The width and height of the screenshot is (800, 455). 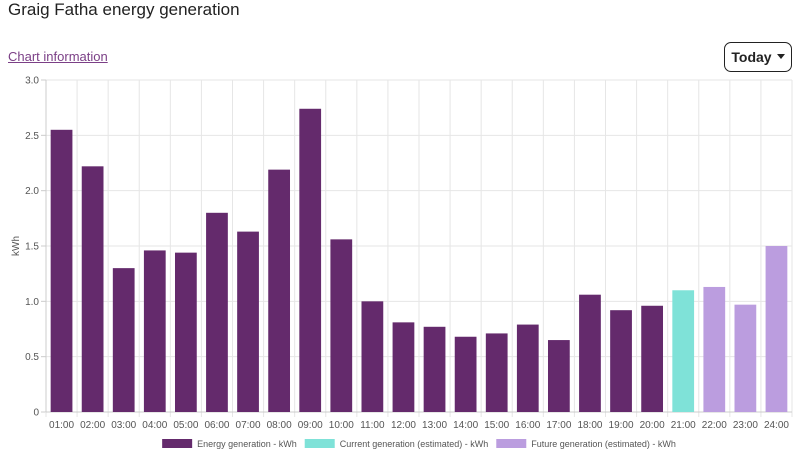 I want to click on y-axis-label: kWh, so click(x=16, y=246).